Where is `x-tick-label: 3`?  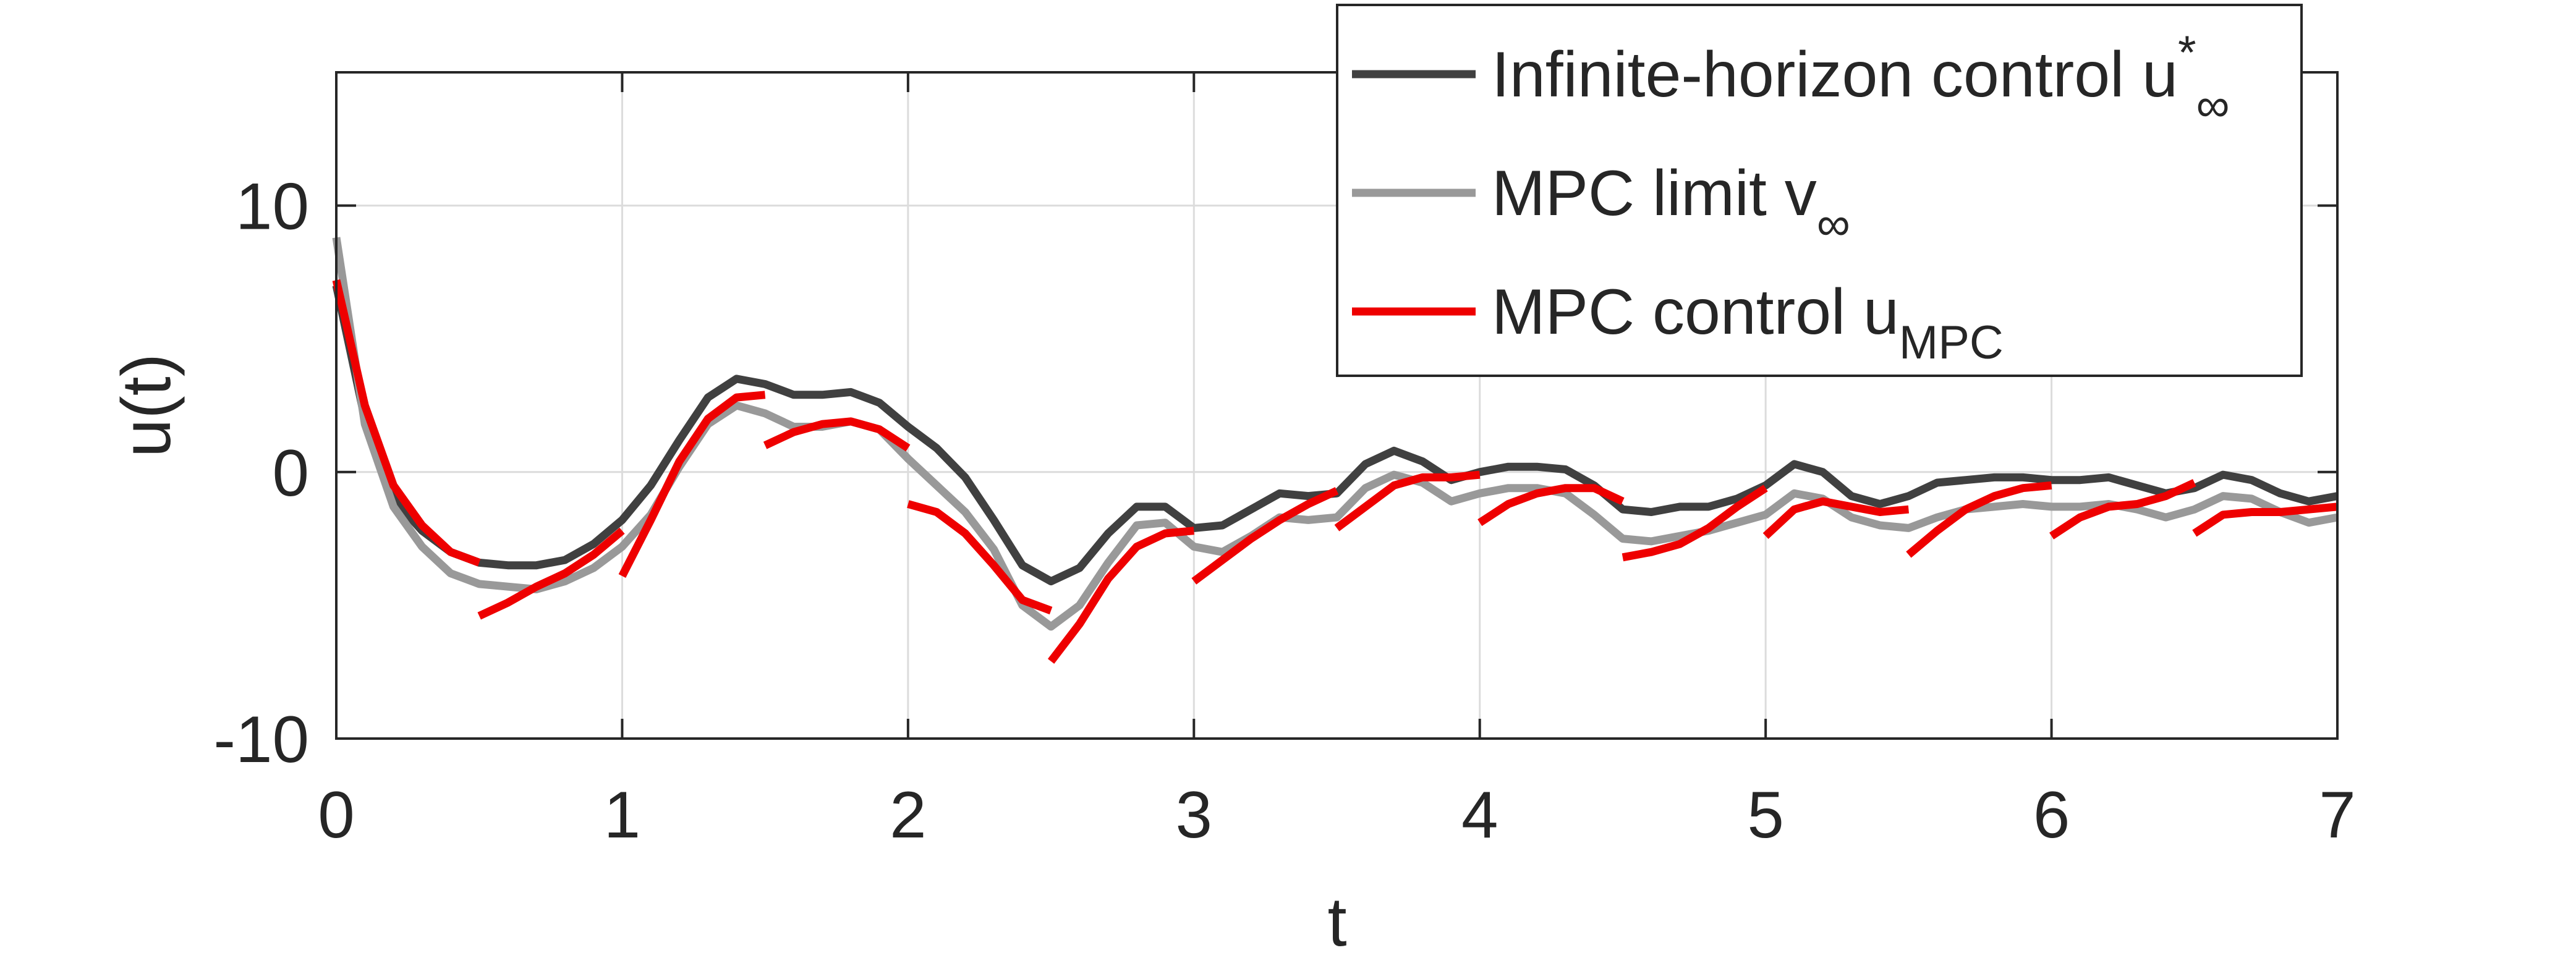 x-tick-label: 3 is located at coordinates (1194, 814).